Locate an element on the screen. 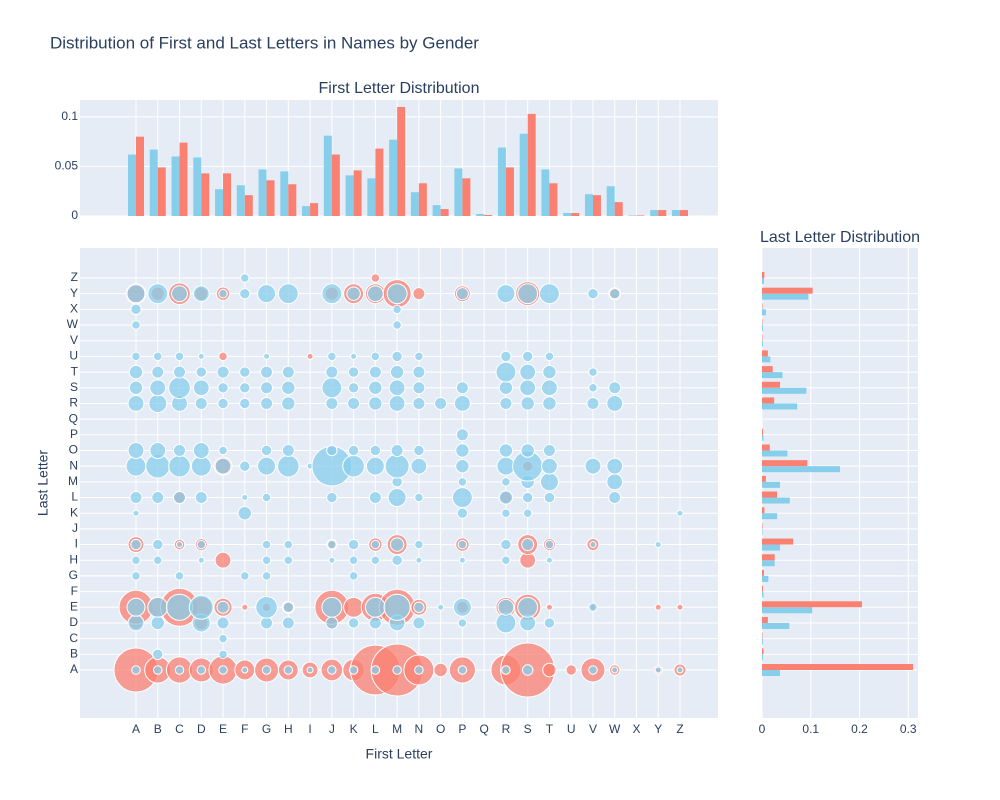 This screenshot has height=800, width=1000. y-tick-label: H is located at coordinates (73, 559).